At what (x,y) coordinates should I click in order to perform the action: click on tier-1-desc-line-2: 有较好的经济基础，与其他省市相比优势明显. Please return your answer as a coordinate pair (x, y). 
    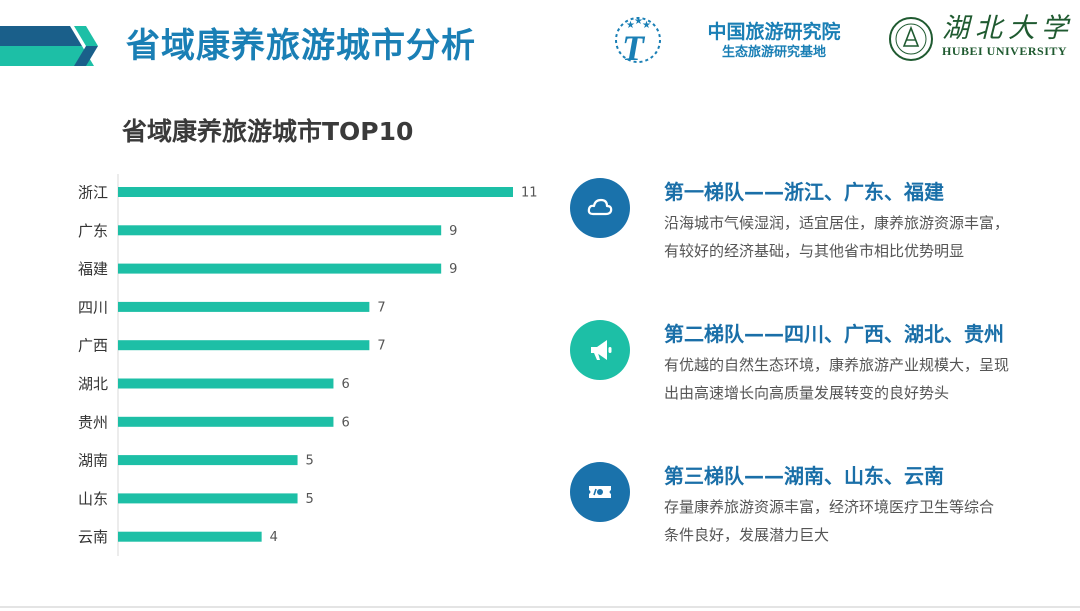
    Looking at the image, I should click on (814, 251).